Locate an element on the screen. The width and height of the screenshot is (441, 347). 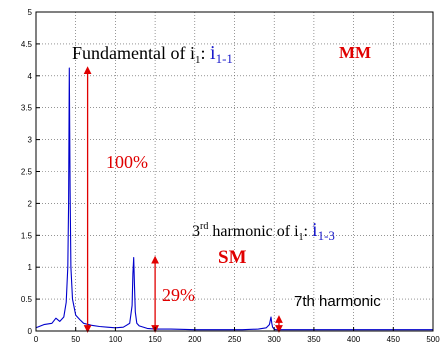
x-tick-label: 500 is located at coordinates (433, 339).